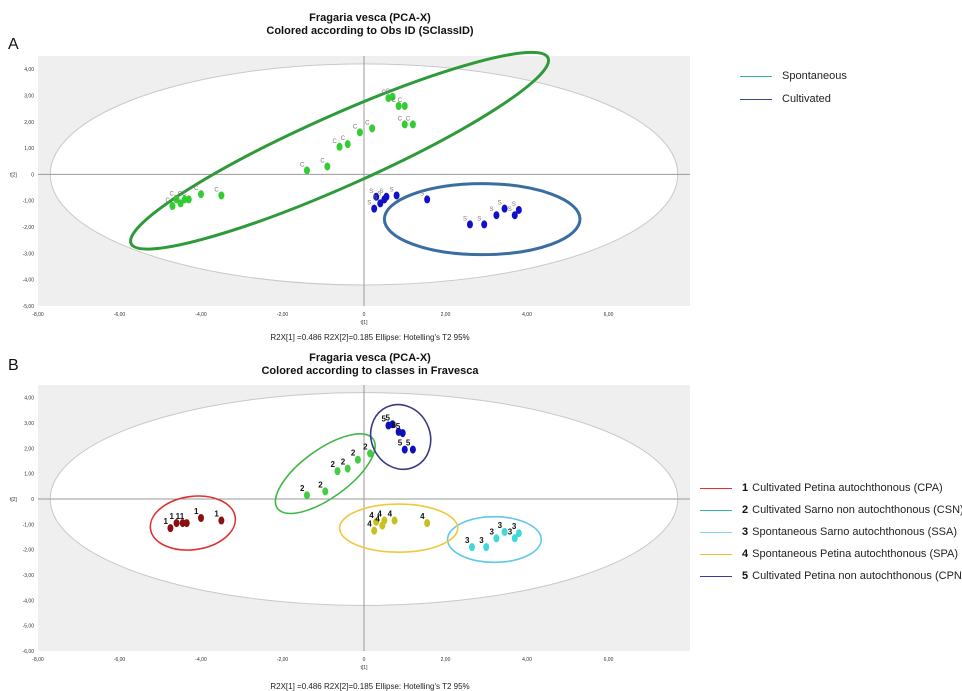 This screenshot has width=962, height=691. I want to click on panel-a-title-line1: Fragaria vesca (PCA-X), so click(370, 18).